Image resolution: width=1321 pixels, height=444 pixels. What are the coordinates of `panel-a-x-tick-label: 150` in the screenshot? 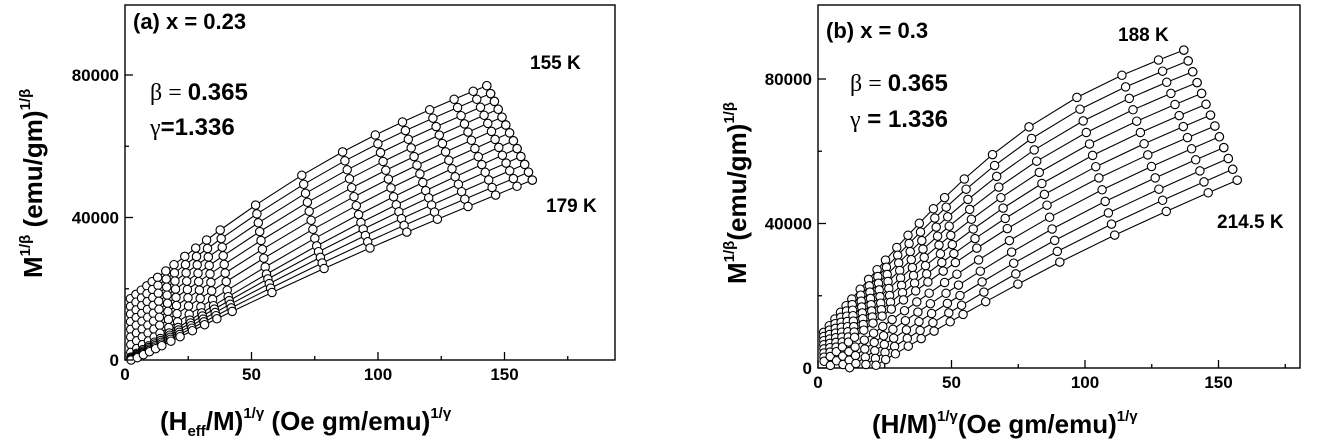 It's located at (504, 374).